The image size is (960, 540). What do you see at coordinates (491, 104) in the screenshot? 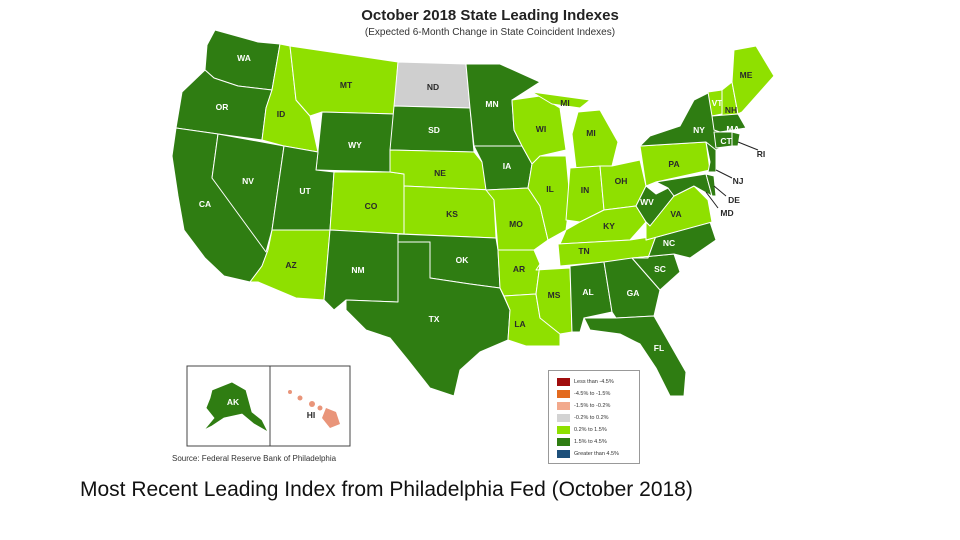
I see `label-mn: MN` at bounding box center [491, 104].